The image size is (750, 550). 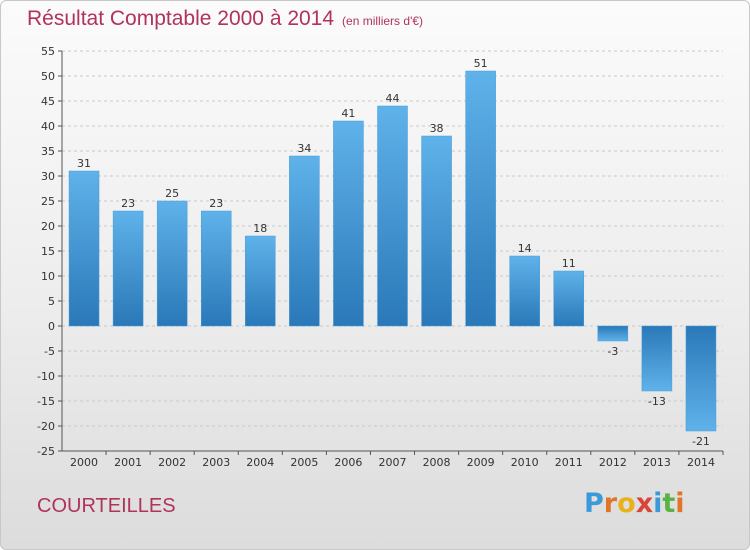 I want to click on x-tick-label: 2009, so click(x=481, y=462).